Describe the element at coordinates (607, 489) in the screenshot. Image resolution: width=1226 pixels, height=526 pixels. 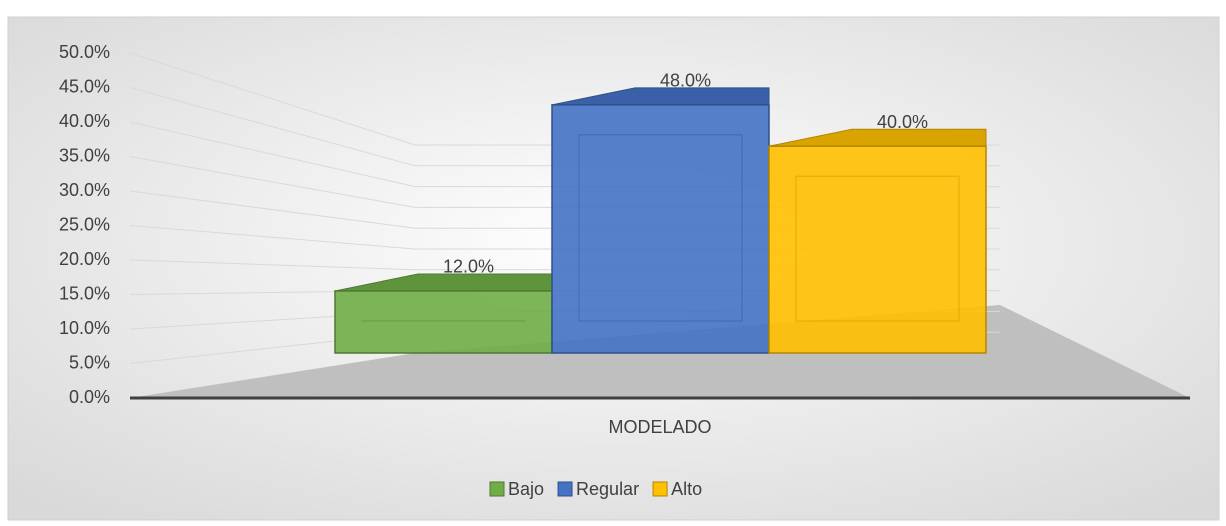
I see `legend-label: Regular` at that location.